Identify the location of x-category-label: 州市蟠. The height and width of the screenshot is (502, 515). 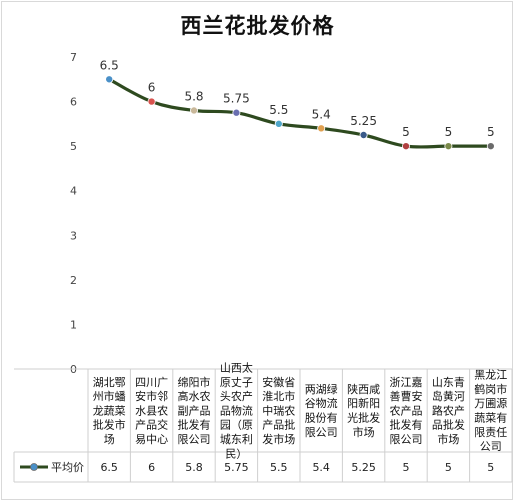
(109, 396).